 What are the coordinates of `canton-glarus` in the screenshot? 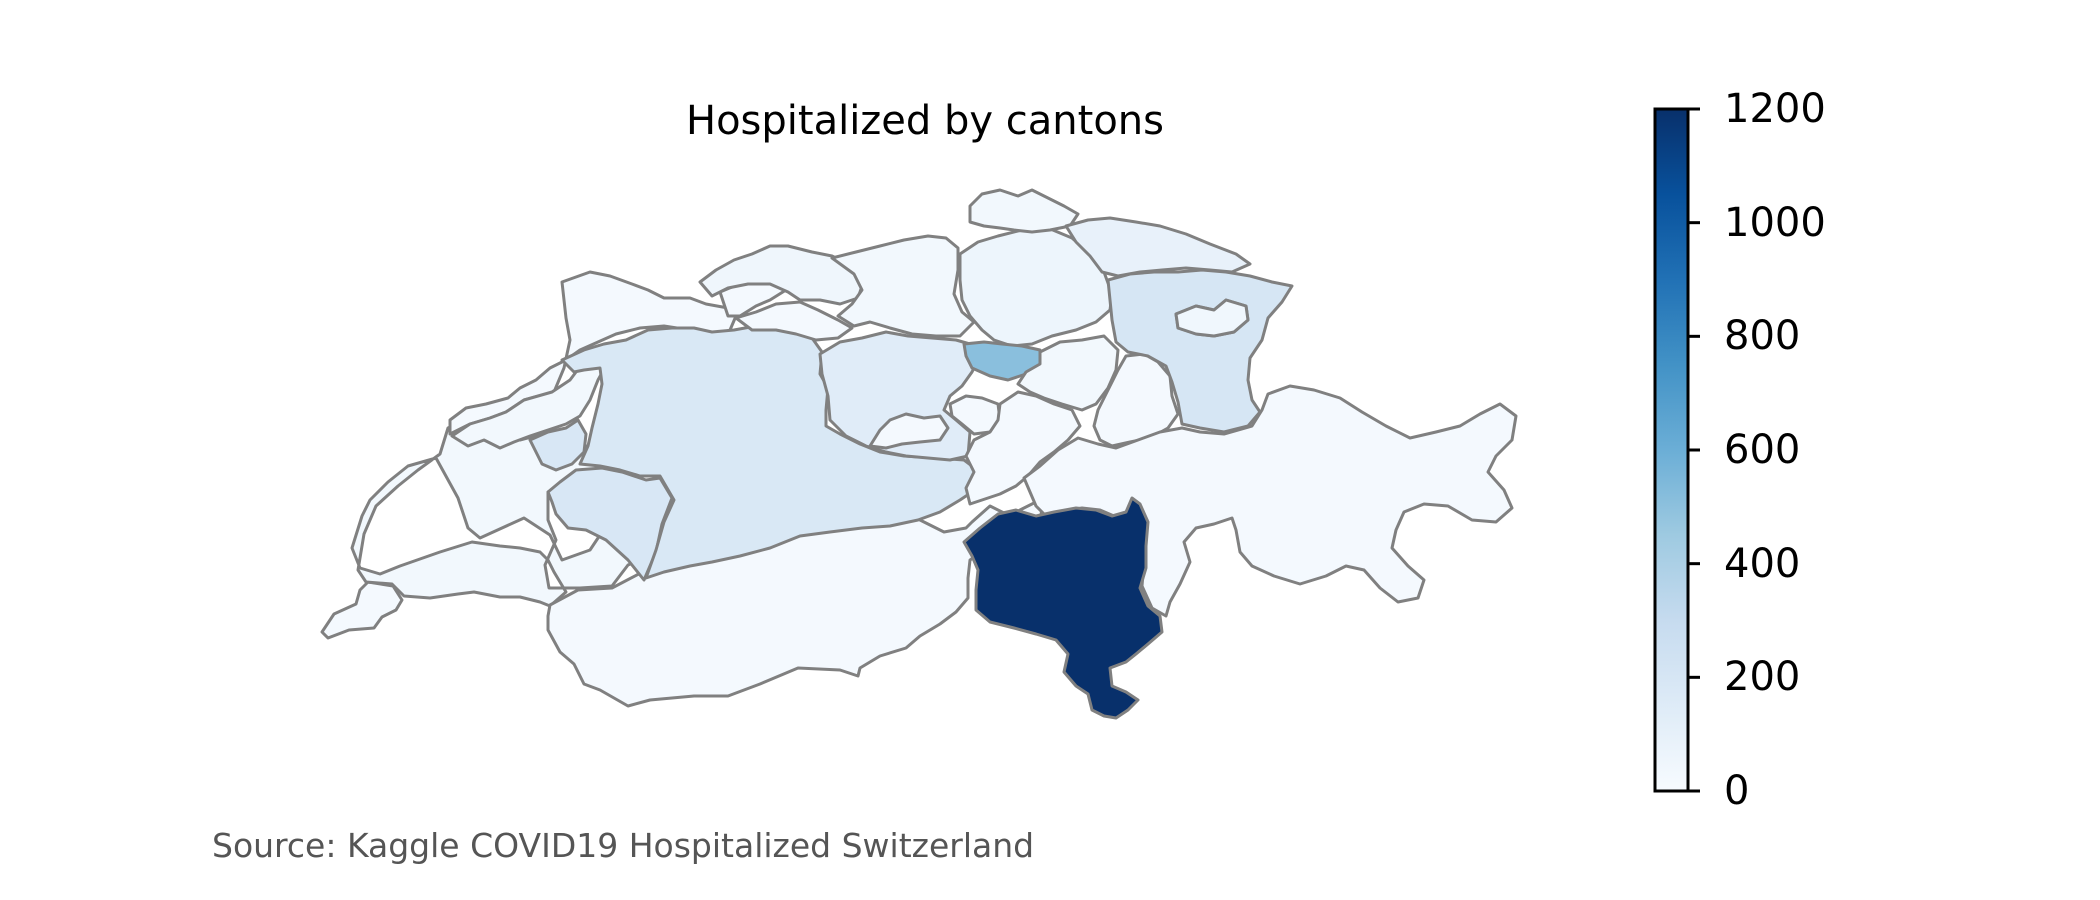 It's located at (1136, 400).